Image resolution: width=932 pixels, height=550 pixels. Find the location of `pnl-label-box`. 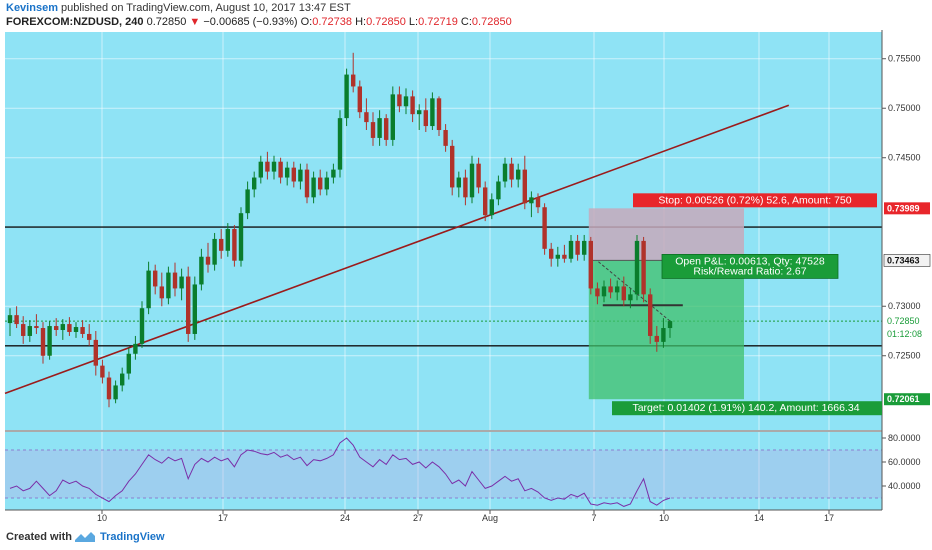

pnl-label-box is located at coordinates (750, 266).